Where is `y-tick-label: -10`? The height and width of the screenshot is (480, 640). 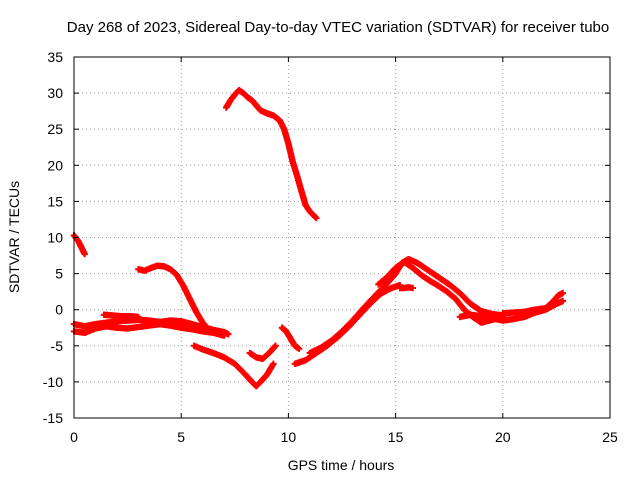
y-tick-label: -10 is located at coordinates (53, 382).